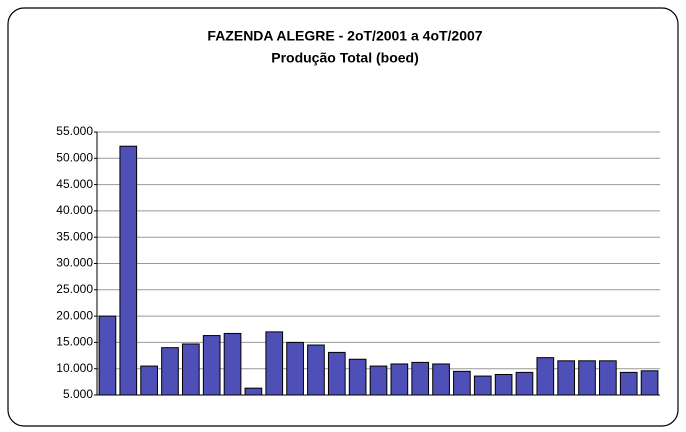  I want to click on y-tick-label: 30.000, so click(74, 263).